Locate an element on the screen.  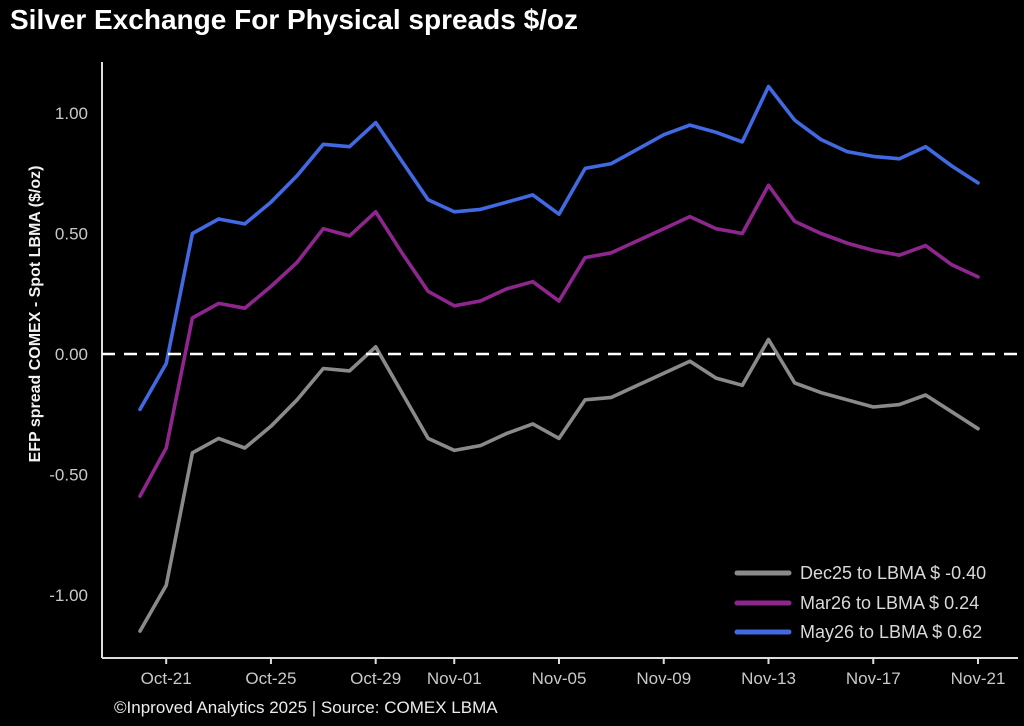
legend-label-may26: May26 to LBMA $ 0.62 is located at coordinates (891, 632).